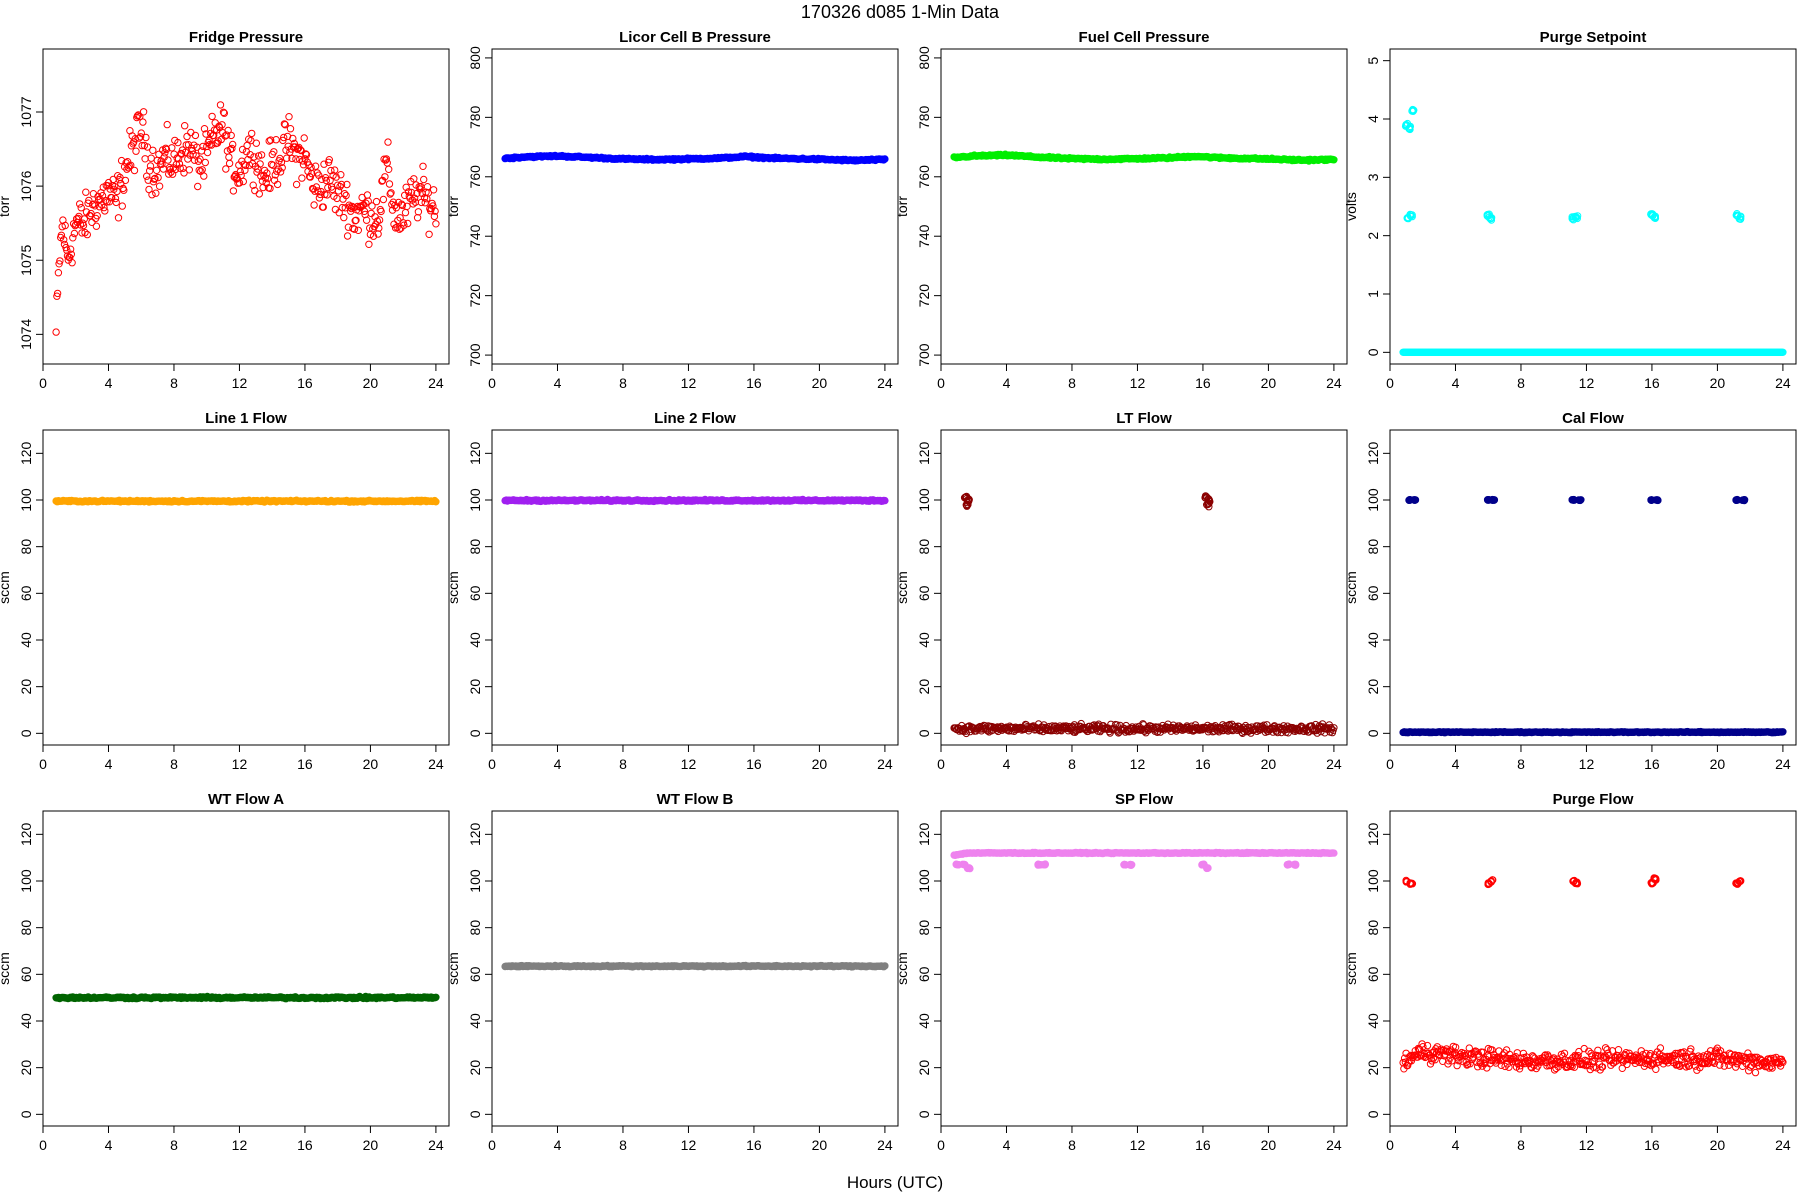 Image resolution: width=1800 pixels, height=1200 pixels. What do you see at coordinates (475, 834) in the screenshot?
I see `y-tick-label: 120` at bounding box center [475, 834].